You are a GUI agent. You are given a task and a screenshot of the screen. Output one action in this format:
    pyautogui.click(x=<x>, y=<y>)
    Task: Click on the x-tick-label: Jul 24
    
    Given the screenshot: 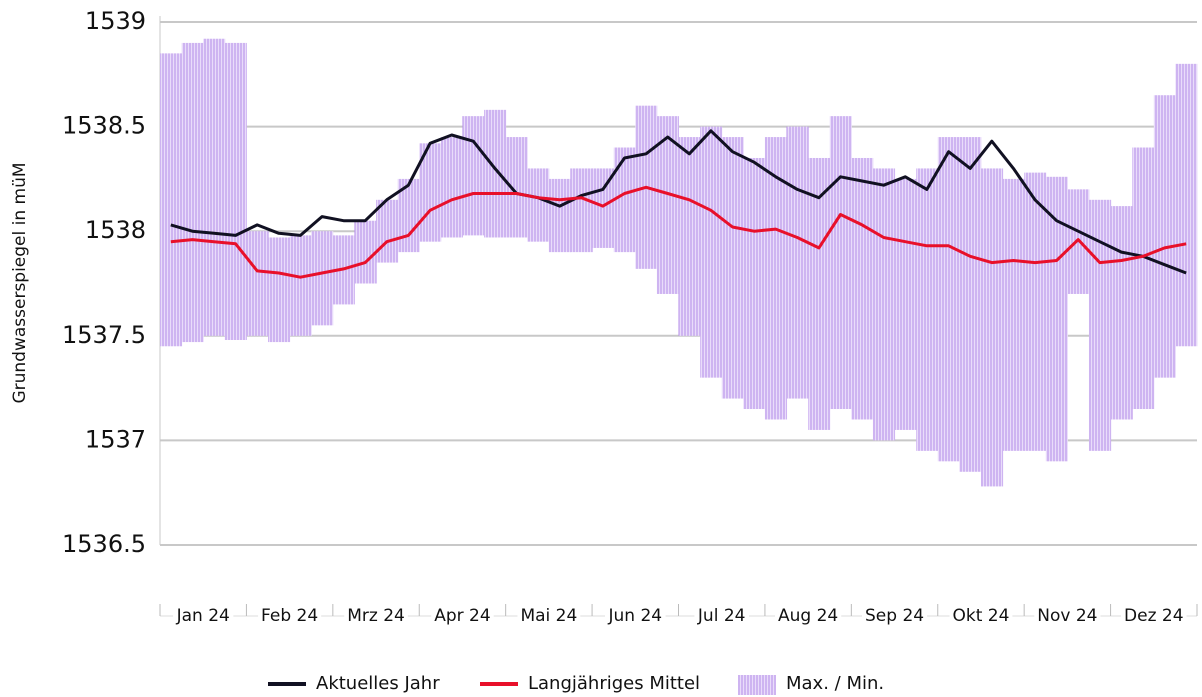 What is the action you would take?
    pyautogui.click(x=721, y=616)
    